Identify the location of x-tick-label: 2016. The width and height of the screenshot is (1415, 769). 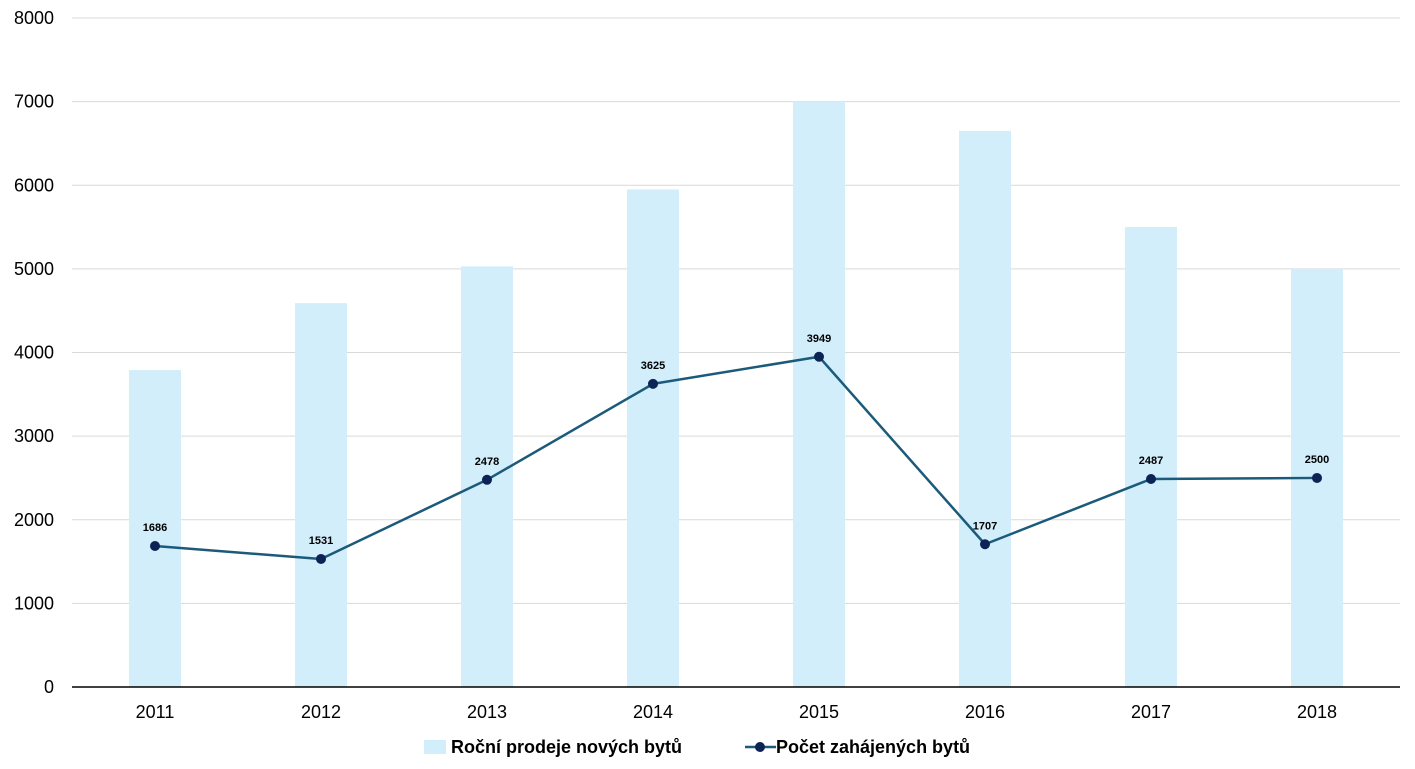
(985, 712).